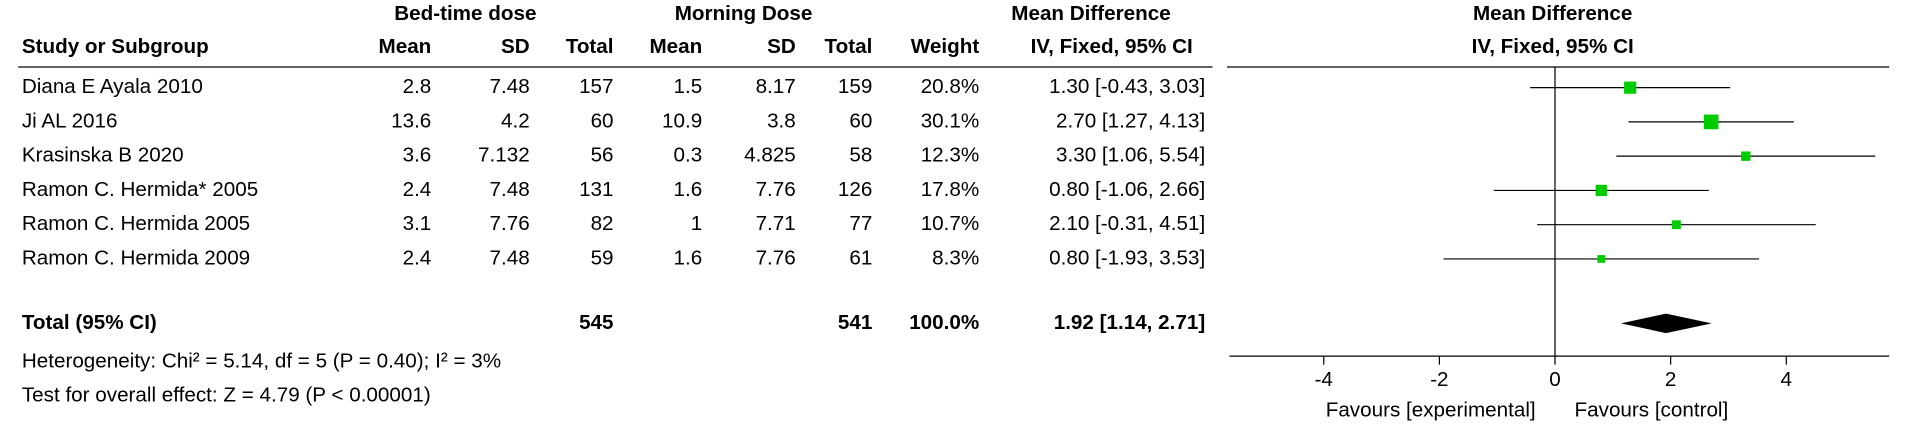 This screenshot has height=428, width=1905. What do you see at coordinates (136, 257) in the screenshot?
I see `study-name: Ramon C. Hermida 2009` at bounding box center [136, 257].